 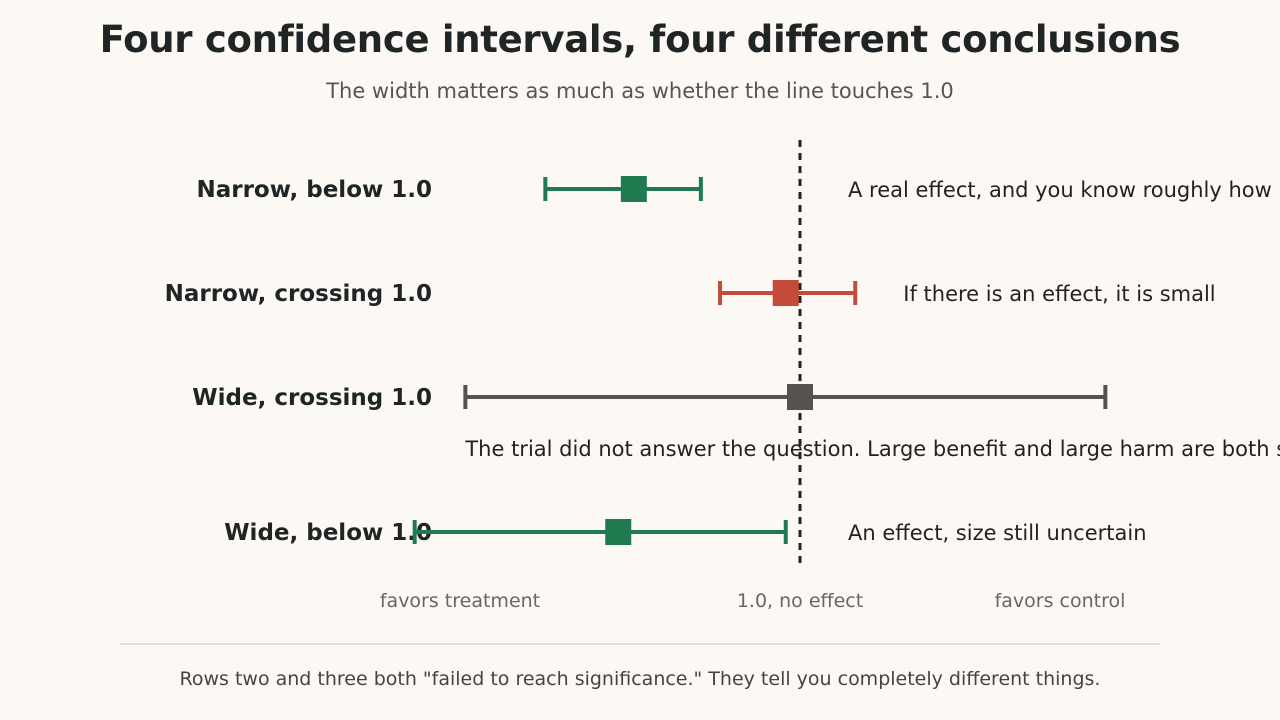 I want to click on footer-divider, so click(x=640, y=644).